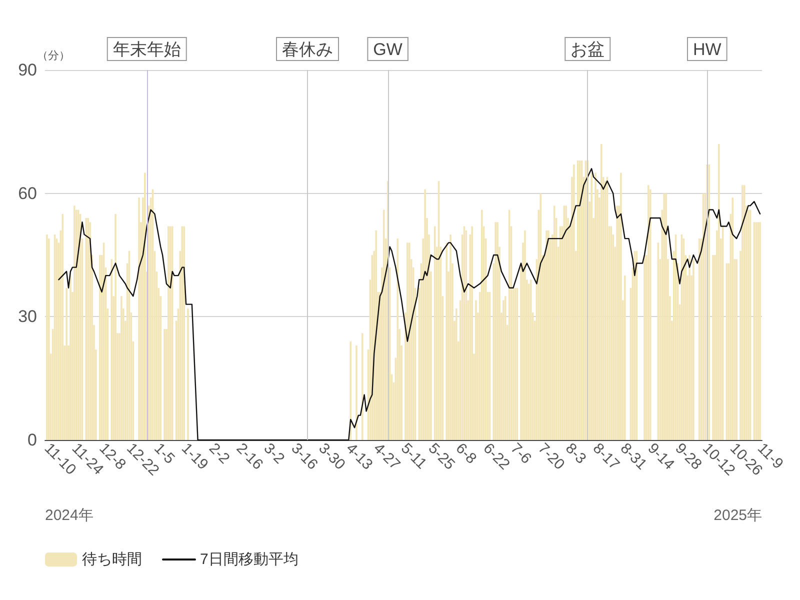 This screenshot has width=800, height=600. Describe the element at coordinates (387, 49) in the screenshot. I see `ref-line-label: GW` at that location.